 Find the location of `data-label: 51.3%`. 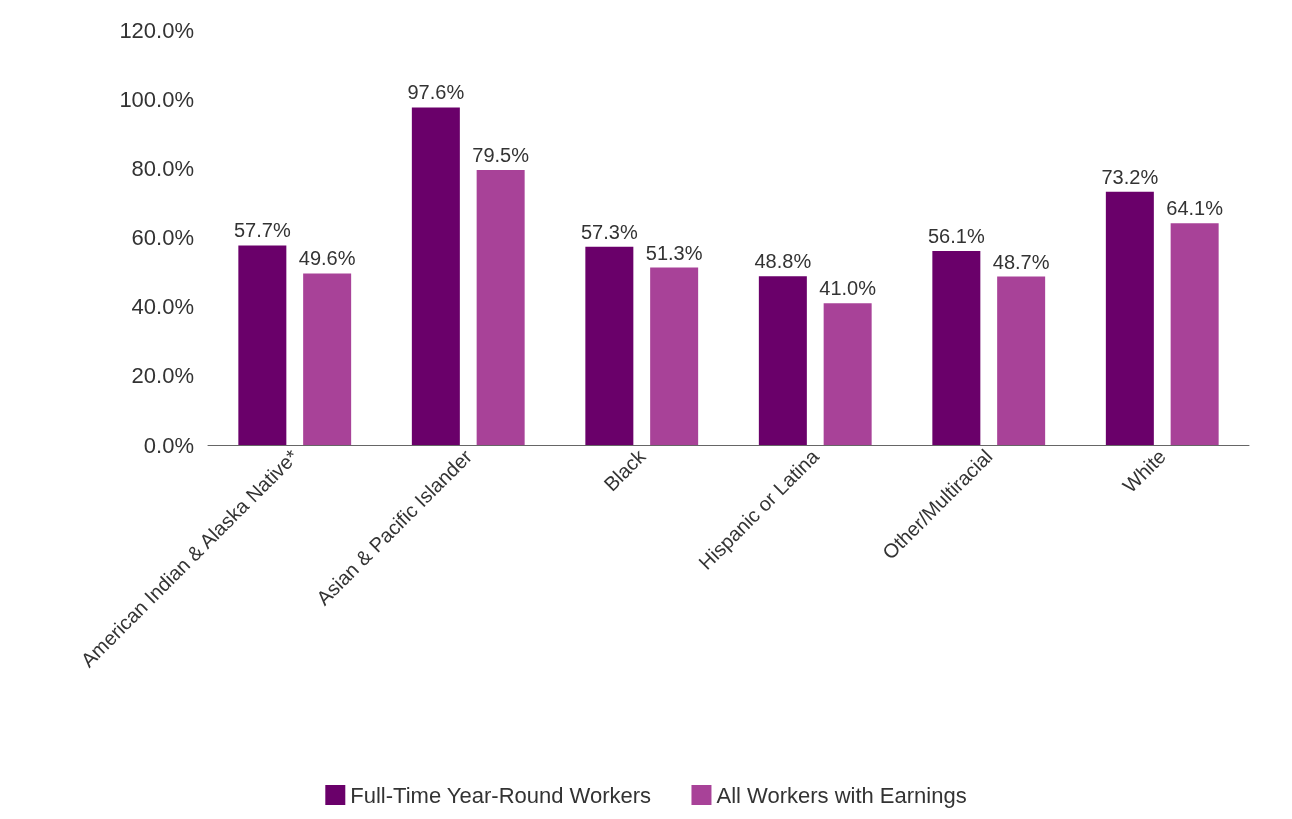

data-label: 51.3% is located at coordinates (674, 252).